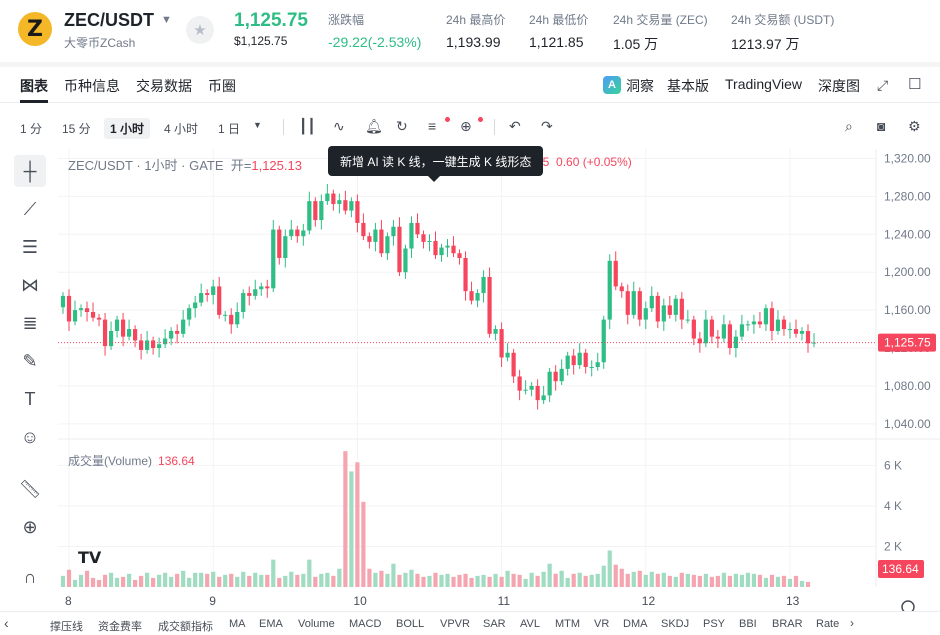 This screenshot has height=635, width=940. What do you see at coordinates (547, 126) in the screenshot?
I see `redo-icon: ↷` at bounding box center [547, 126].